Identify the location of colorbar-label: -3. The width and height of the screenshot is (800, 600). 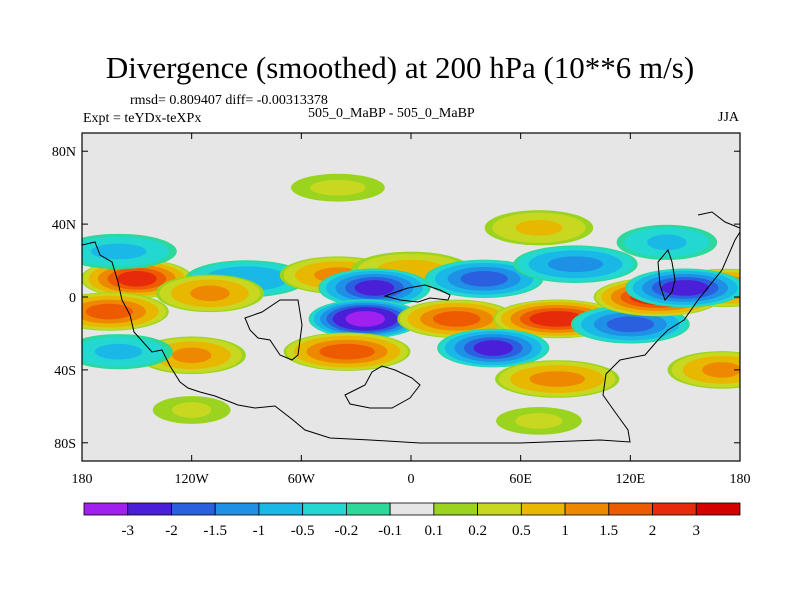
(127, 531).